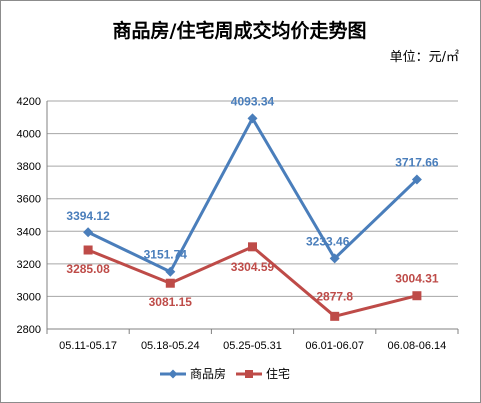 The image size is (481, 403). Describe the element at coordinates (328, 241) in the screenshot. I see `data-label: 3233.46` at that location.